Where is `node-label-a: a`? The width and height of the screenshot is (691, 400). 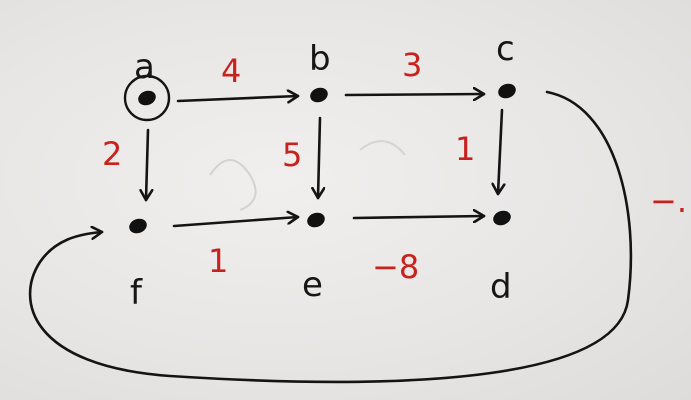 node-label-a: a is located at coordinates (144, 67).